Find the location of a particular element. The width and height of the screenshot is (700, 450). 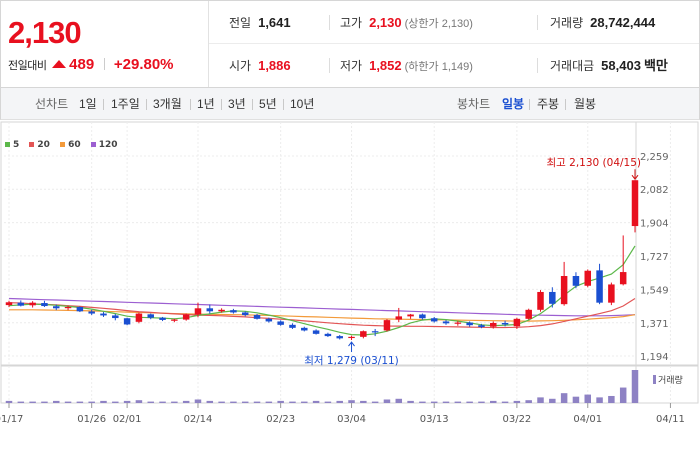

stat-trade-value: 거래대금 58,403 백만 is located at coordinates (609, 65).